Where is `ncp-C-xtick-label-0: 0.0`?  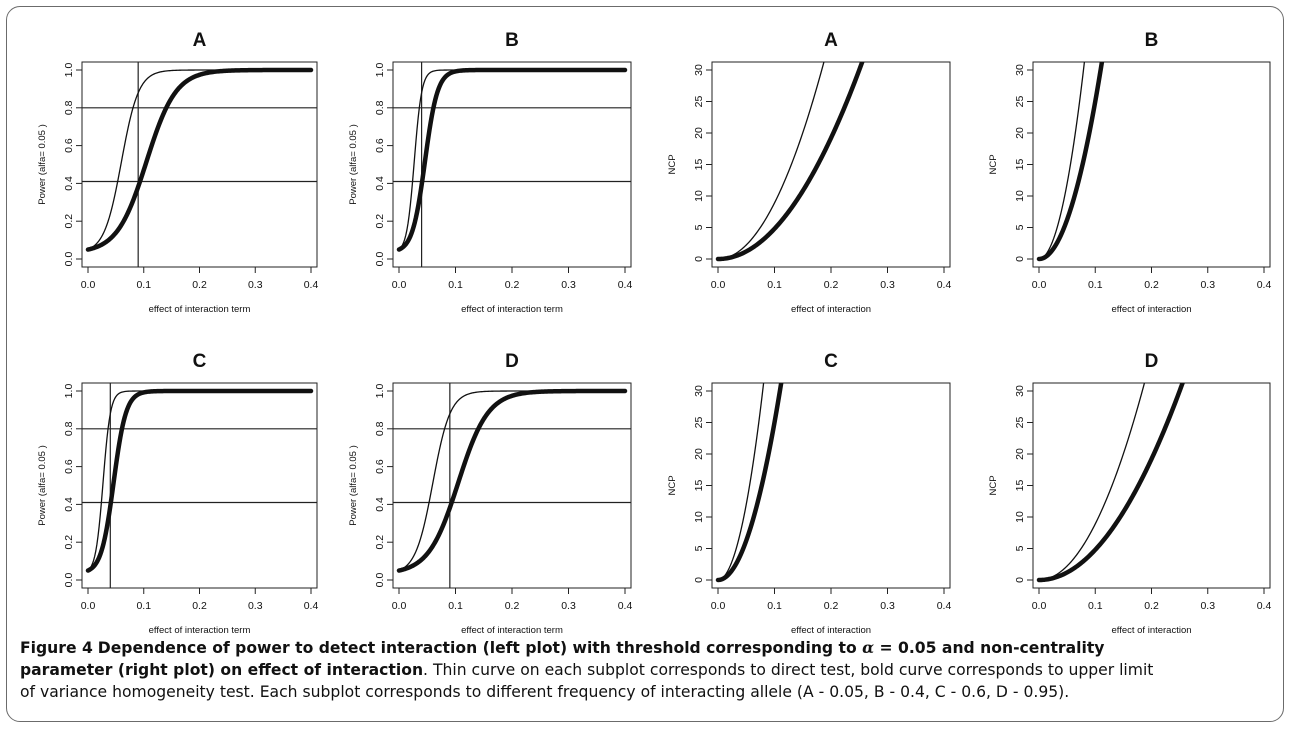
ncp-C-xtick-label-0: 0.0 is located at coordinates (718, 606).